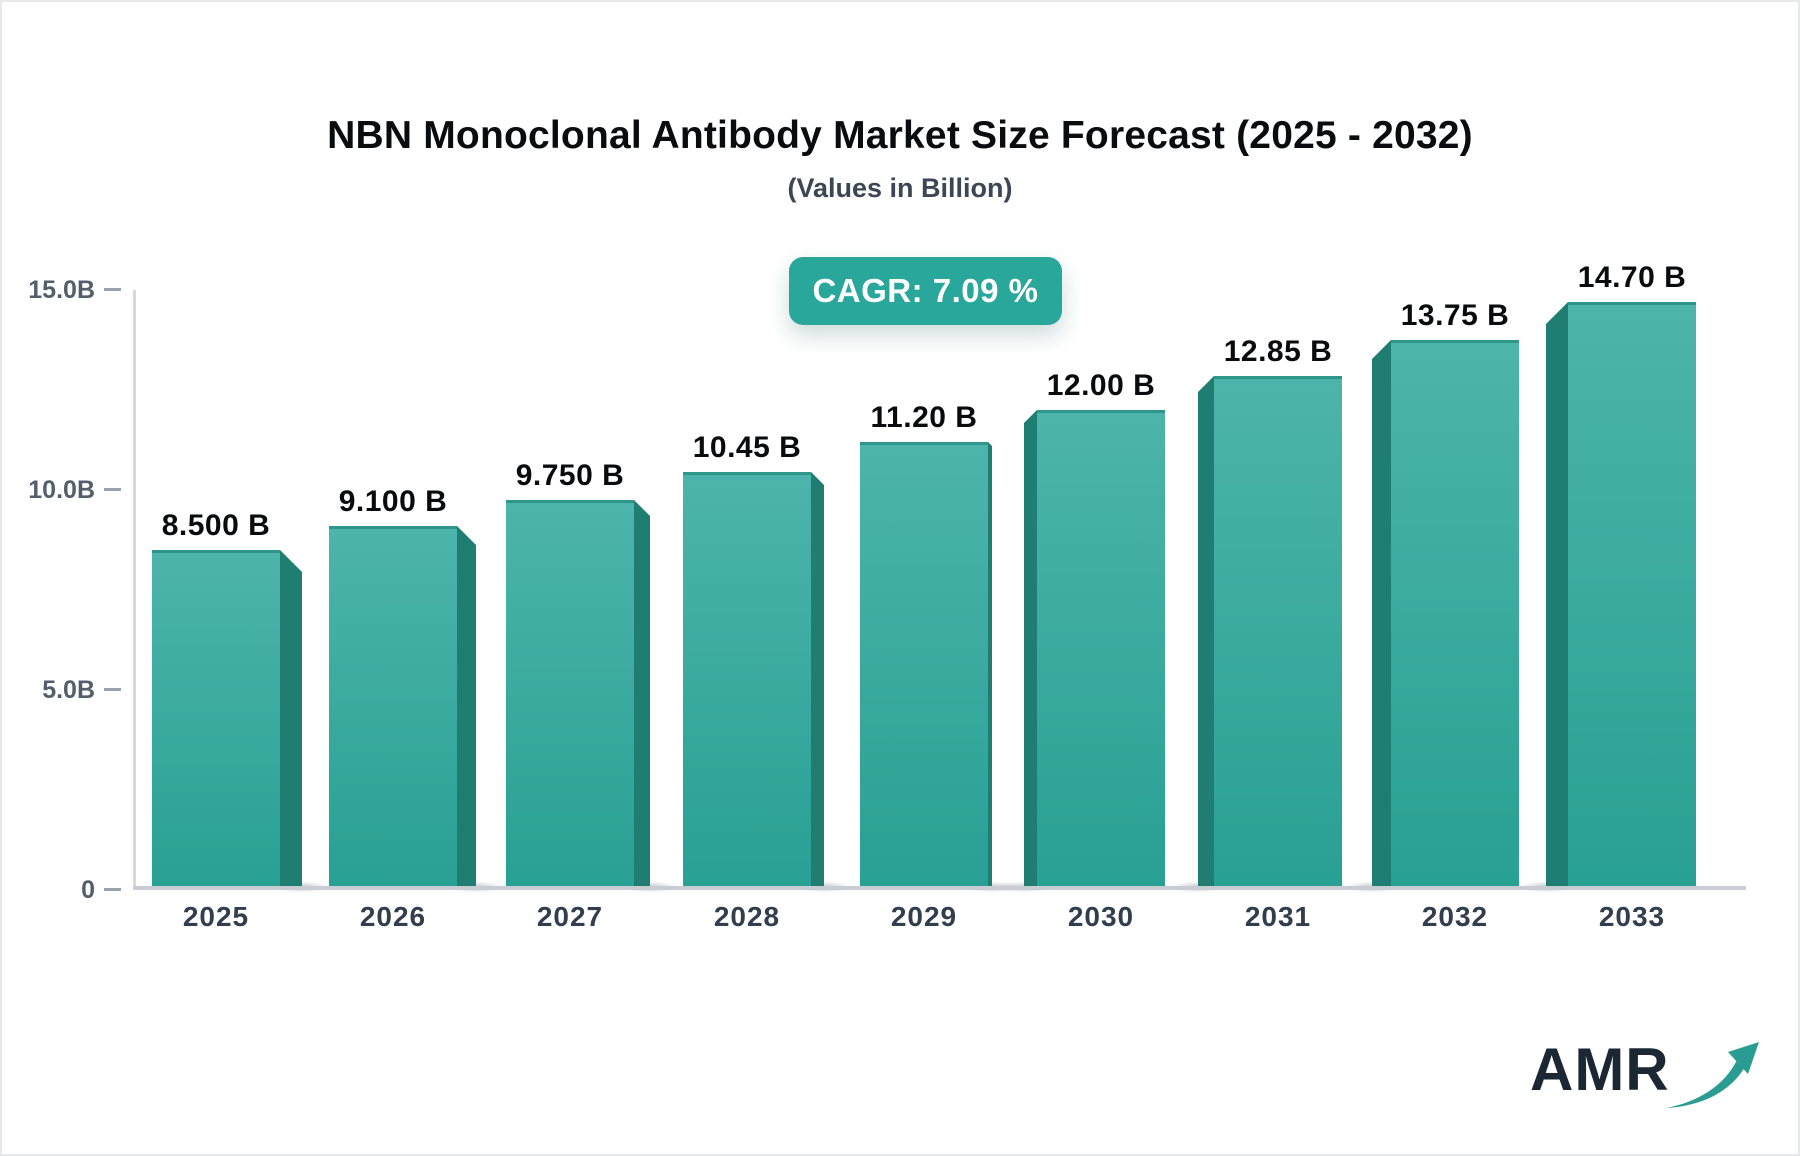 This screenshot has height=1156, width=1800. What do you see at coordinates (216, 916) in the screenshot?
I see `x-tick-label-2025: 2025` at bounding box center [216, 916].